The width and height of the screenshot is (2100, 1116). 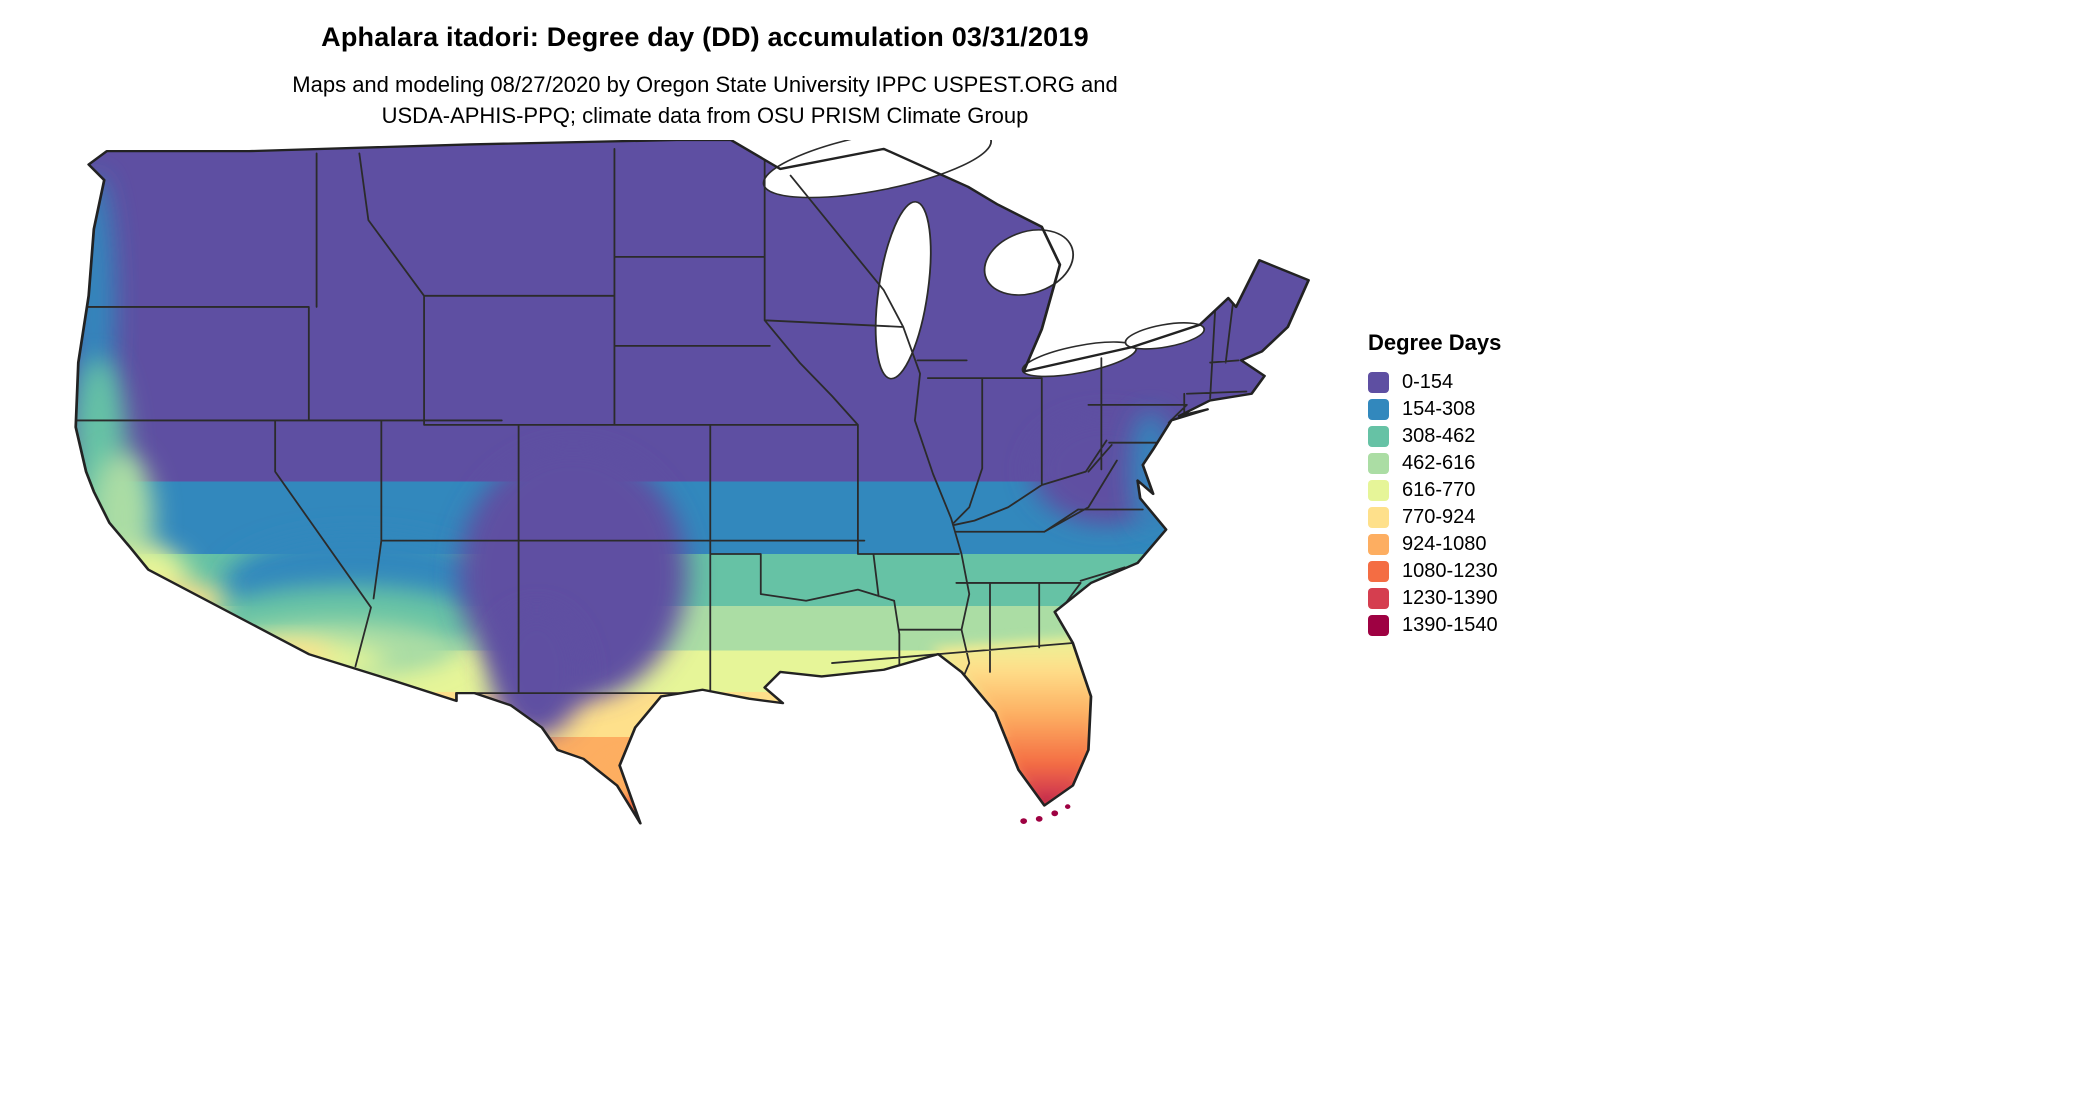 I want to click on legend-title: Degree Days, so click(x=1435, y=342).